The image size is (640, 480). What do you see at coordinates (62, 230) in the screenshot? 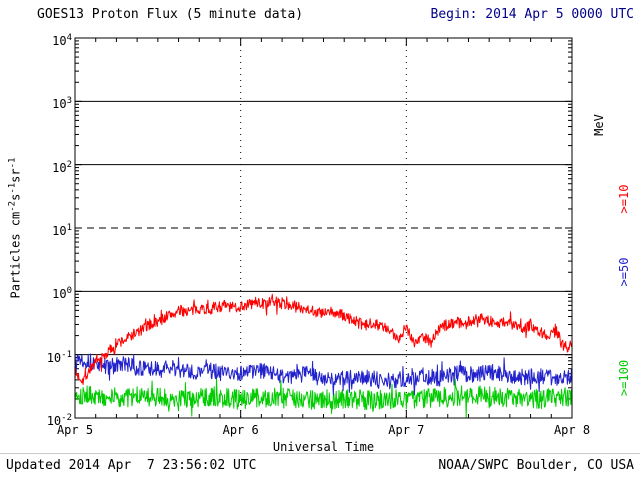
I see `y-tick-label: 10¹` at bounding box center [62, 230].